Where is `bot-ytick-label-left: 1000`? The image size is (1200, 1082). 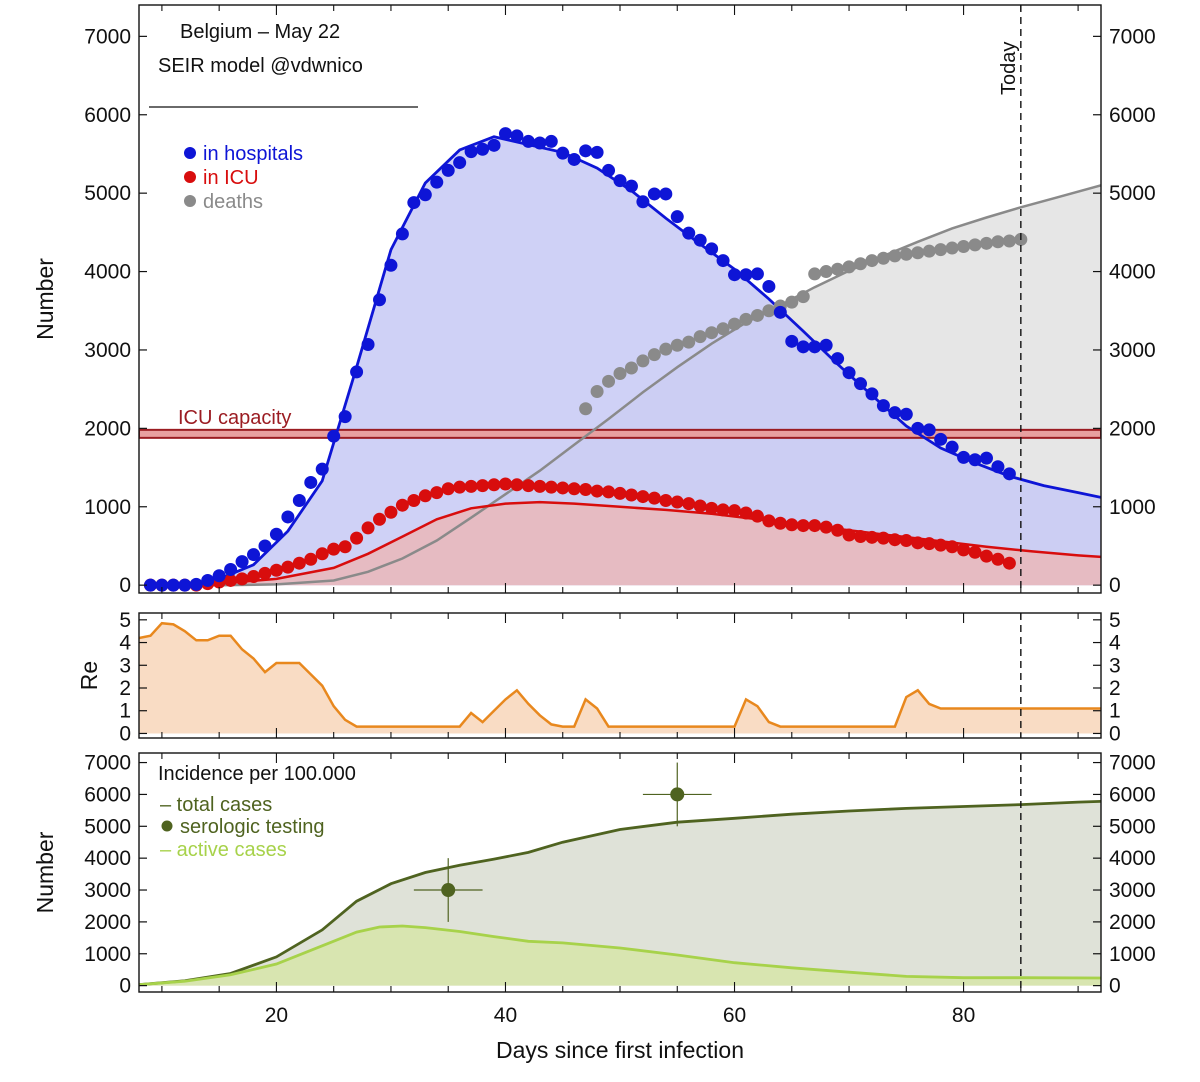
bot-ytick-label-left: 1000 is located at coordinates (107, 954).